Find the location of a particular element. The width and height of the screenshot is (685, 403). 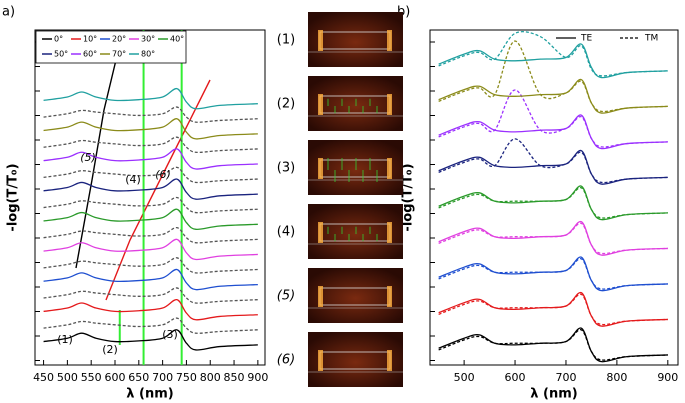

legend-box is located at coordinates (111, 47).